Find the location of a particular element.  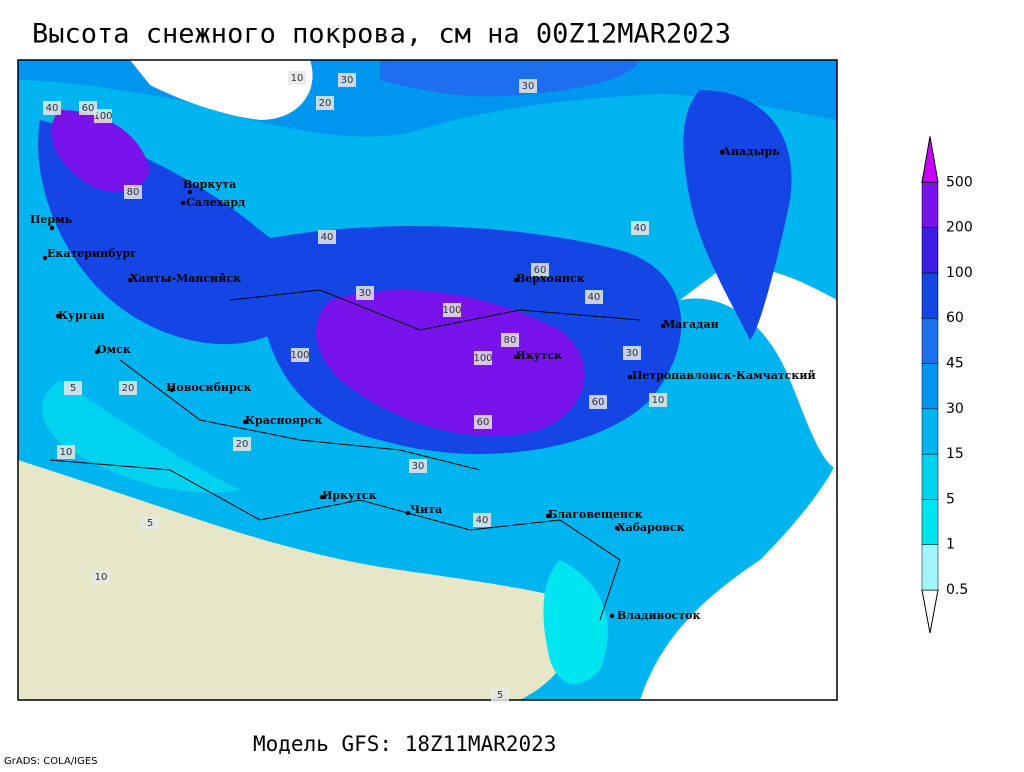

city-label: Якутск is located at coordinates (539, 355).